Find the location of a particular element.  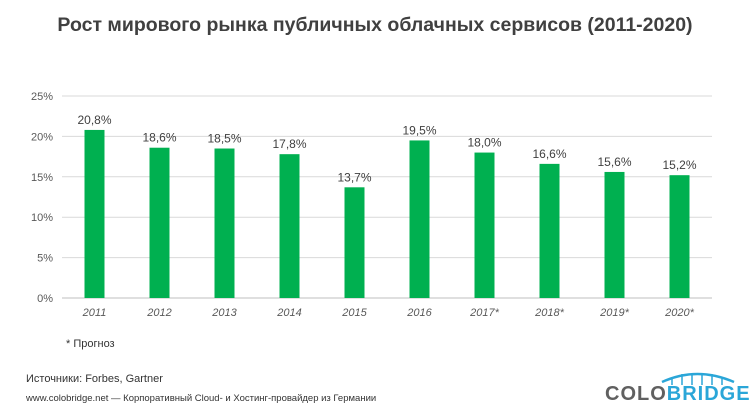

x-tick-label: 2014 is located at coordinates (288, 313).